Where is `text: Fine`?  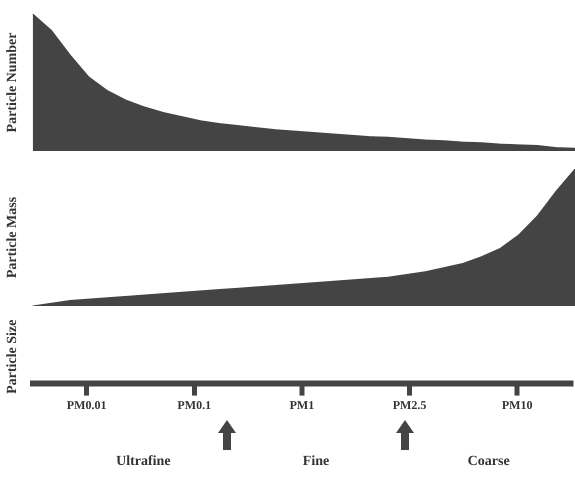
text: Fine is located at coordinates (316, 462).